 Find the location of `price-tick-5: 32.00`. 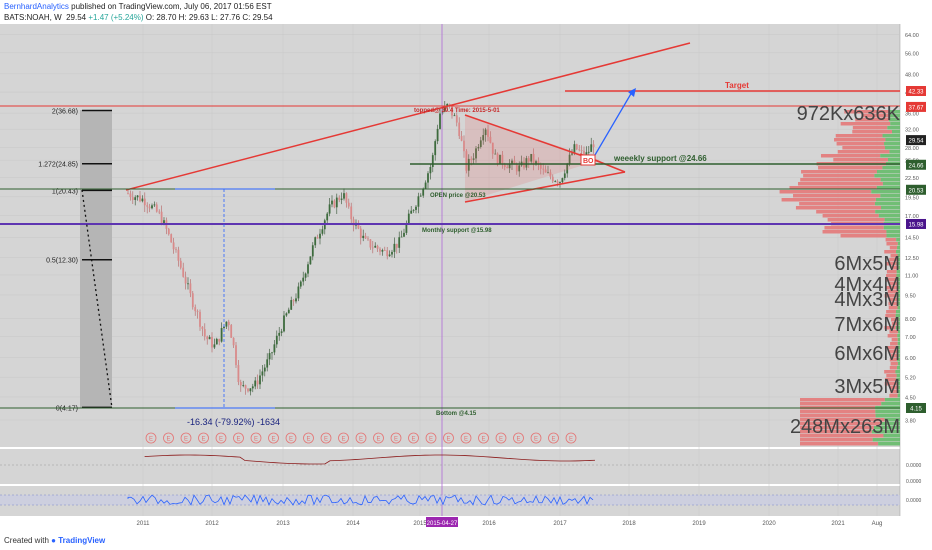

price-tick-5: 32.00 is located at coordinates (912, 131).